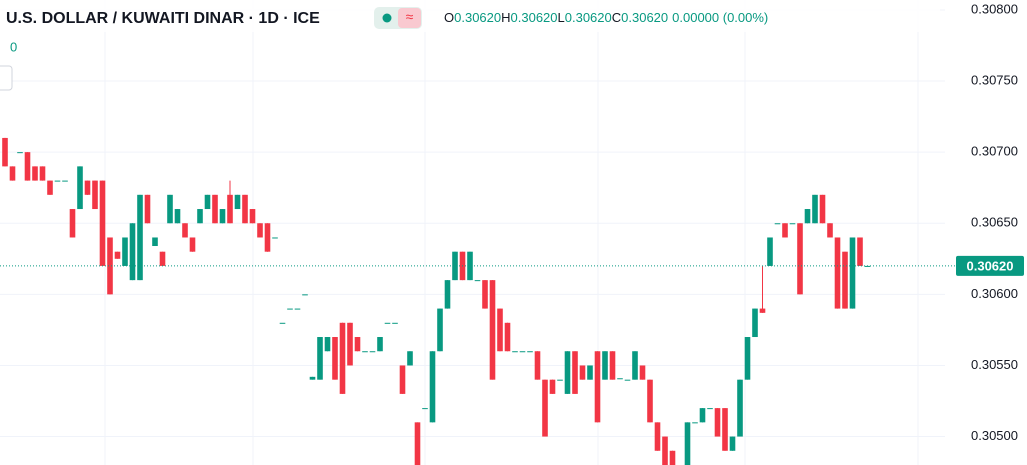 The height and width of the screenshot is (465, 1027). I want to click on ohlc-key: C, so click(616, 17).